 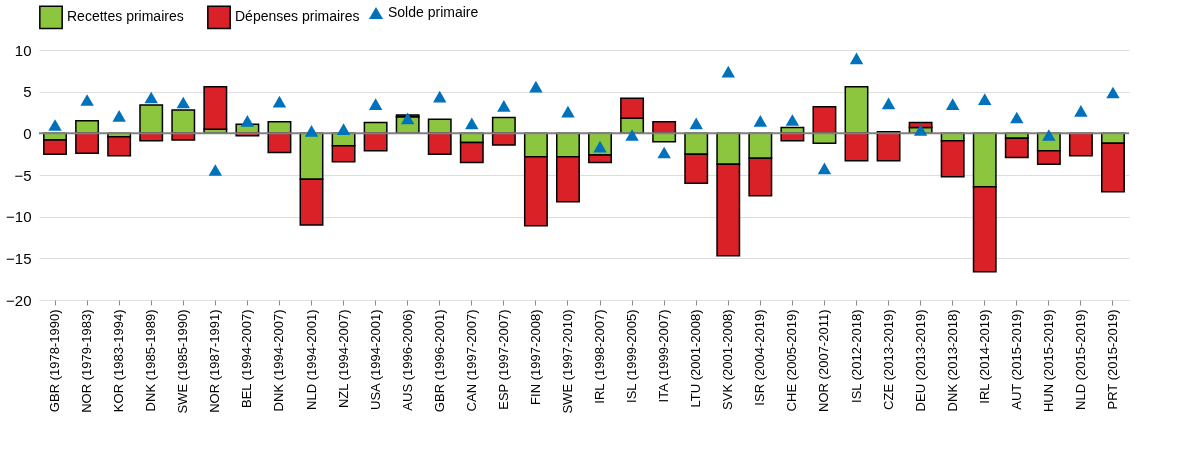 What do you see at coordinates (183, 361) in the screenshot?
I see `x-tick-label: SWE (1985-1990)` at bounding box center [183, 361].